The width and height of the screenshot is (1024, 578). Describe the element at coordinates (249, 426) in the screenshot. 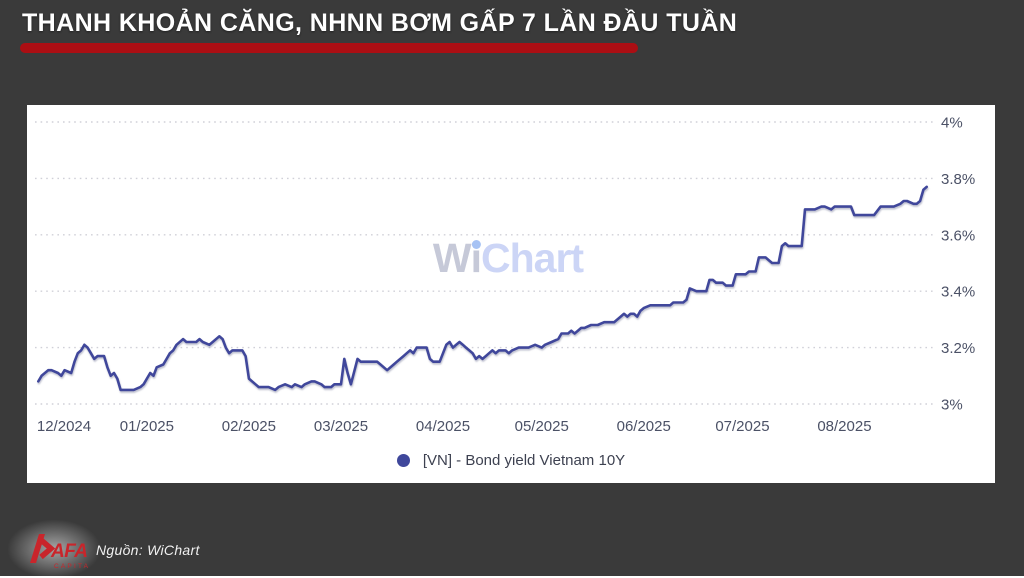

I see `x-tick-label: 02/2025` at that location.